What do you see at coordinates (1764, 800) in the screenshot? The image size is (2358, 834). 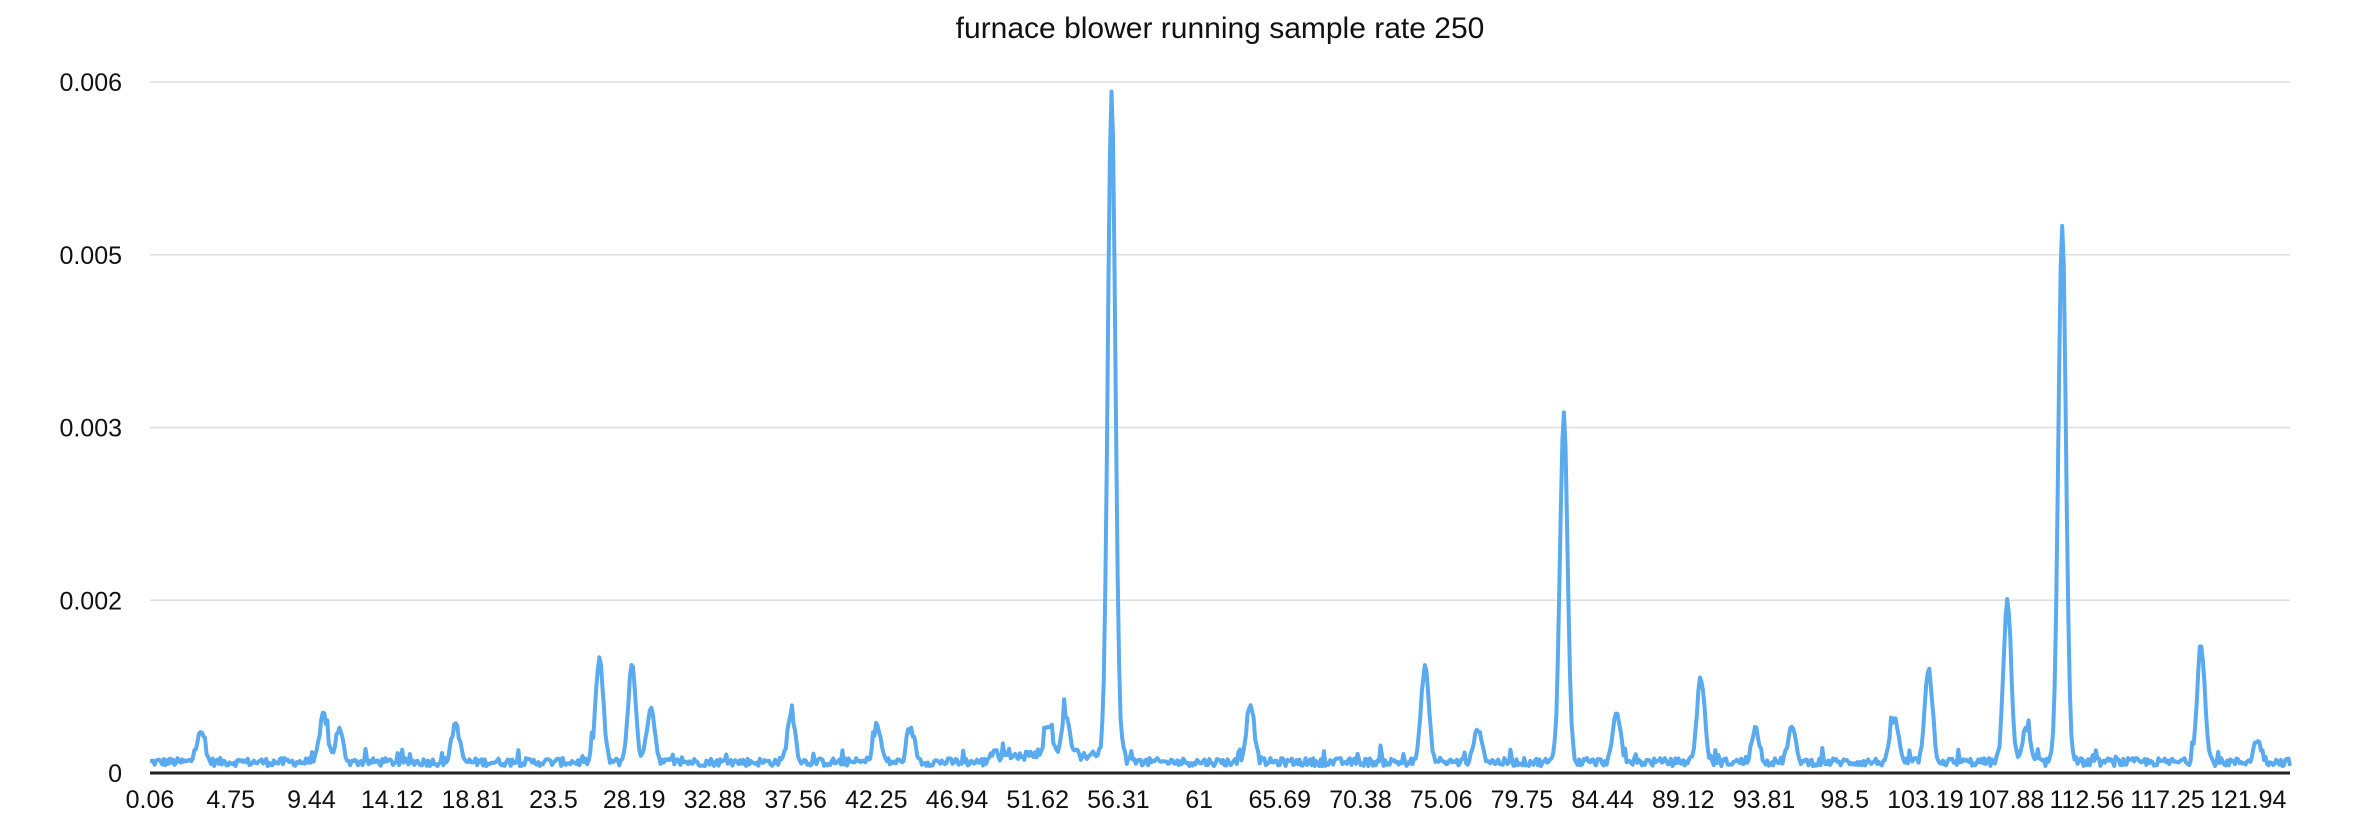 I see `x-tick-label: 93.81` at bounding box center [1764, 800].